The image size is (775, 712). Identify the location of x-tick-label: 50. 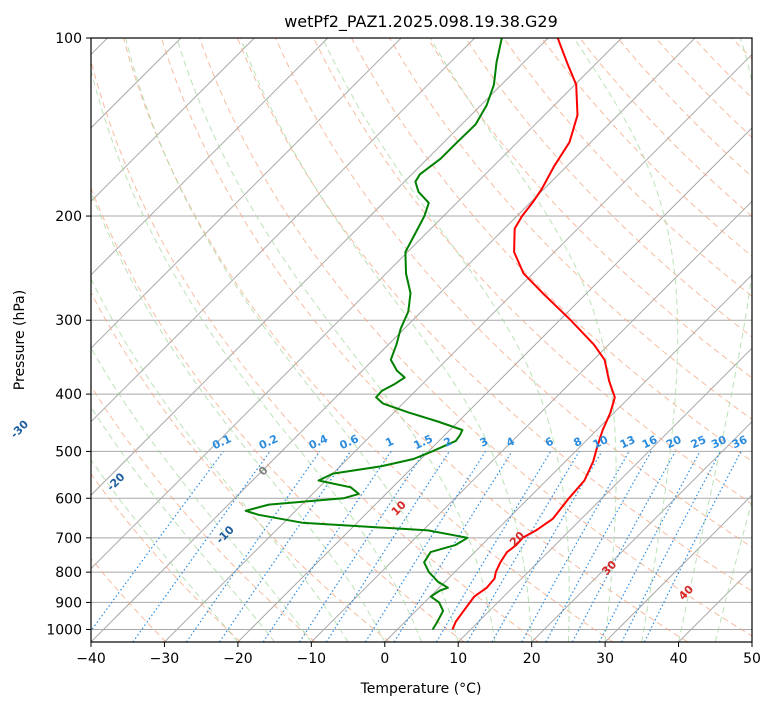
(752, 659).